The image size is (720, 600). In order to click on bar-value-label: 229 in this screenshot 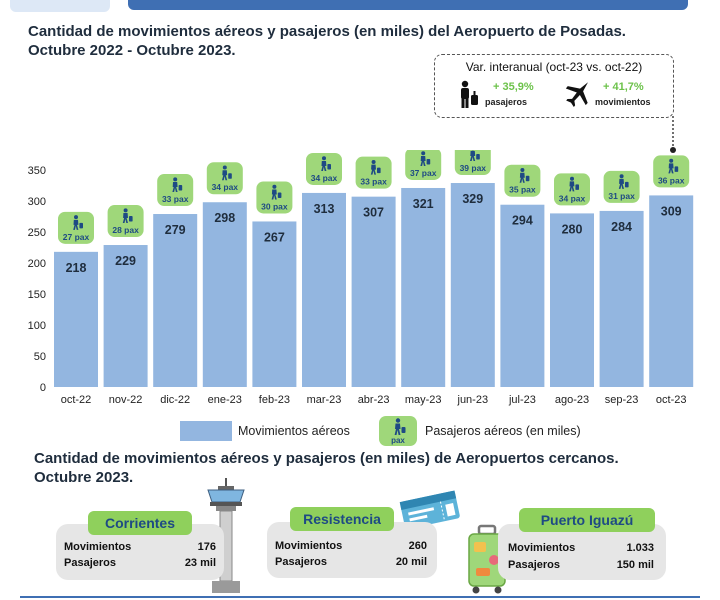, I will do `click(125, 261)`.